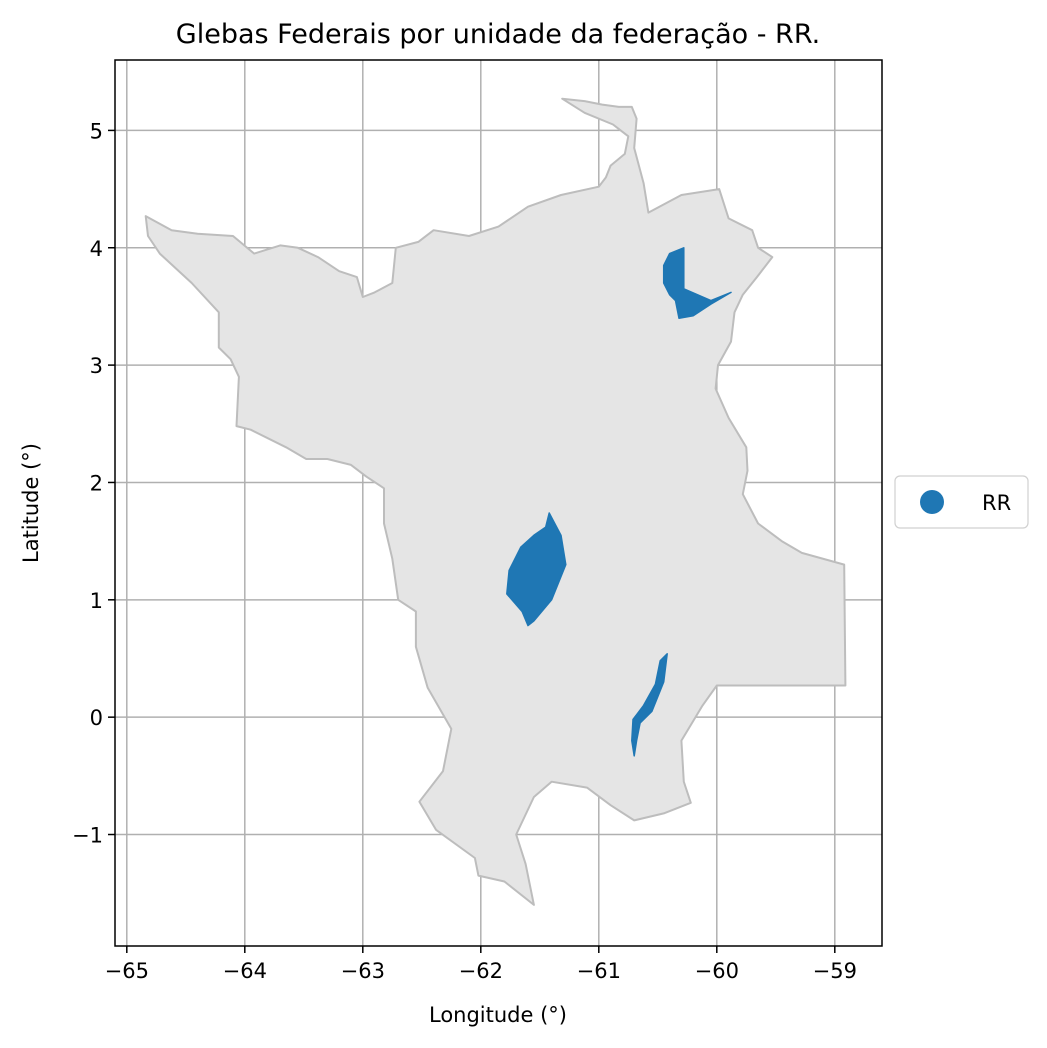 The height and width of the screenshot is (1048, 1047). What do you see at coordinates (932, 502) in the screenshot?
I see `legend-marker-rr` at bounding box center [932, 502].